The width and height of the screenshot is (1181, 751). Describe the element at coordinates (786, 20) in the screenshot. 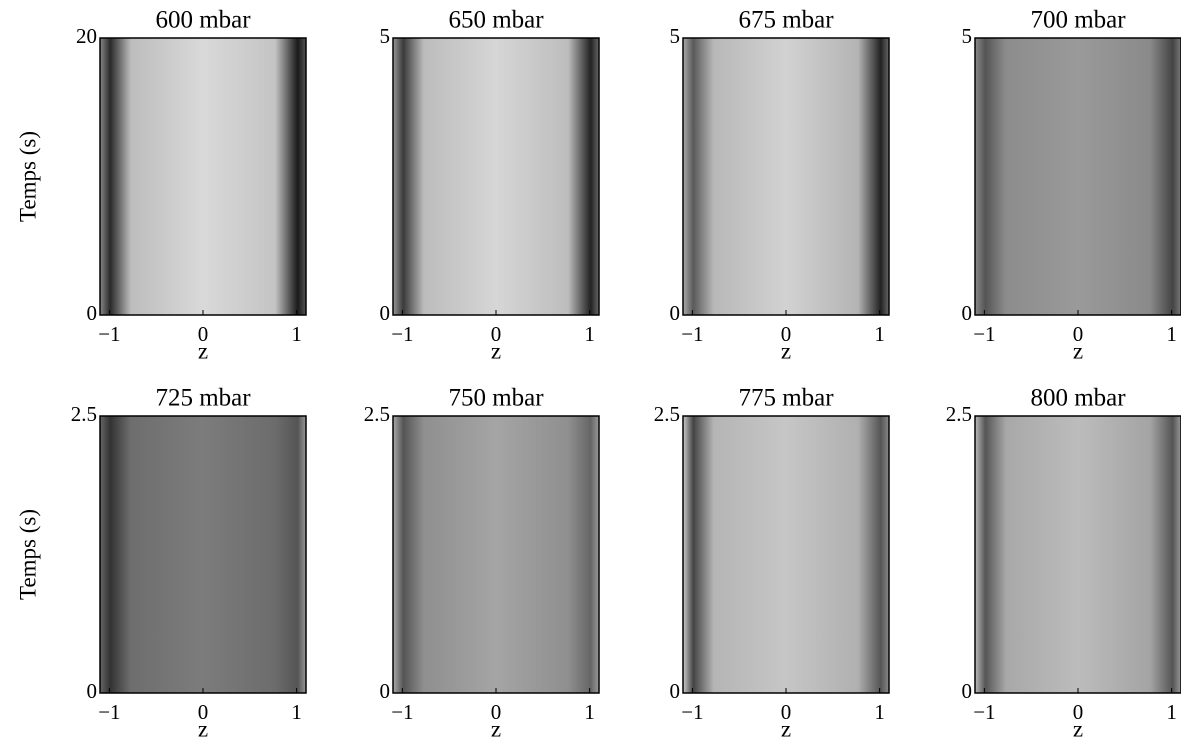

I see `panel-title: 675 mbar` at that location.